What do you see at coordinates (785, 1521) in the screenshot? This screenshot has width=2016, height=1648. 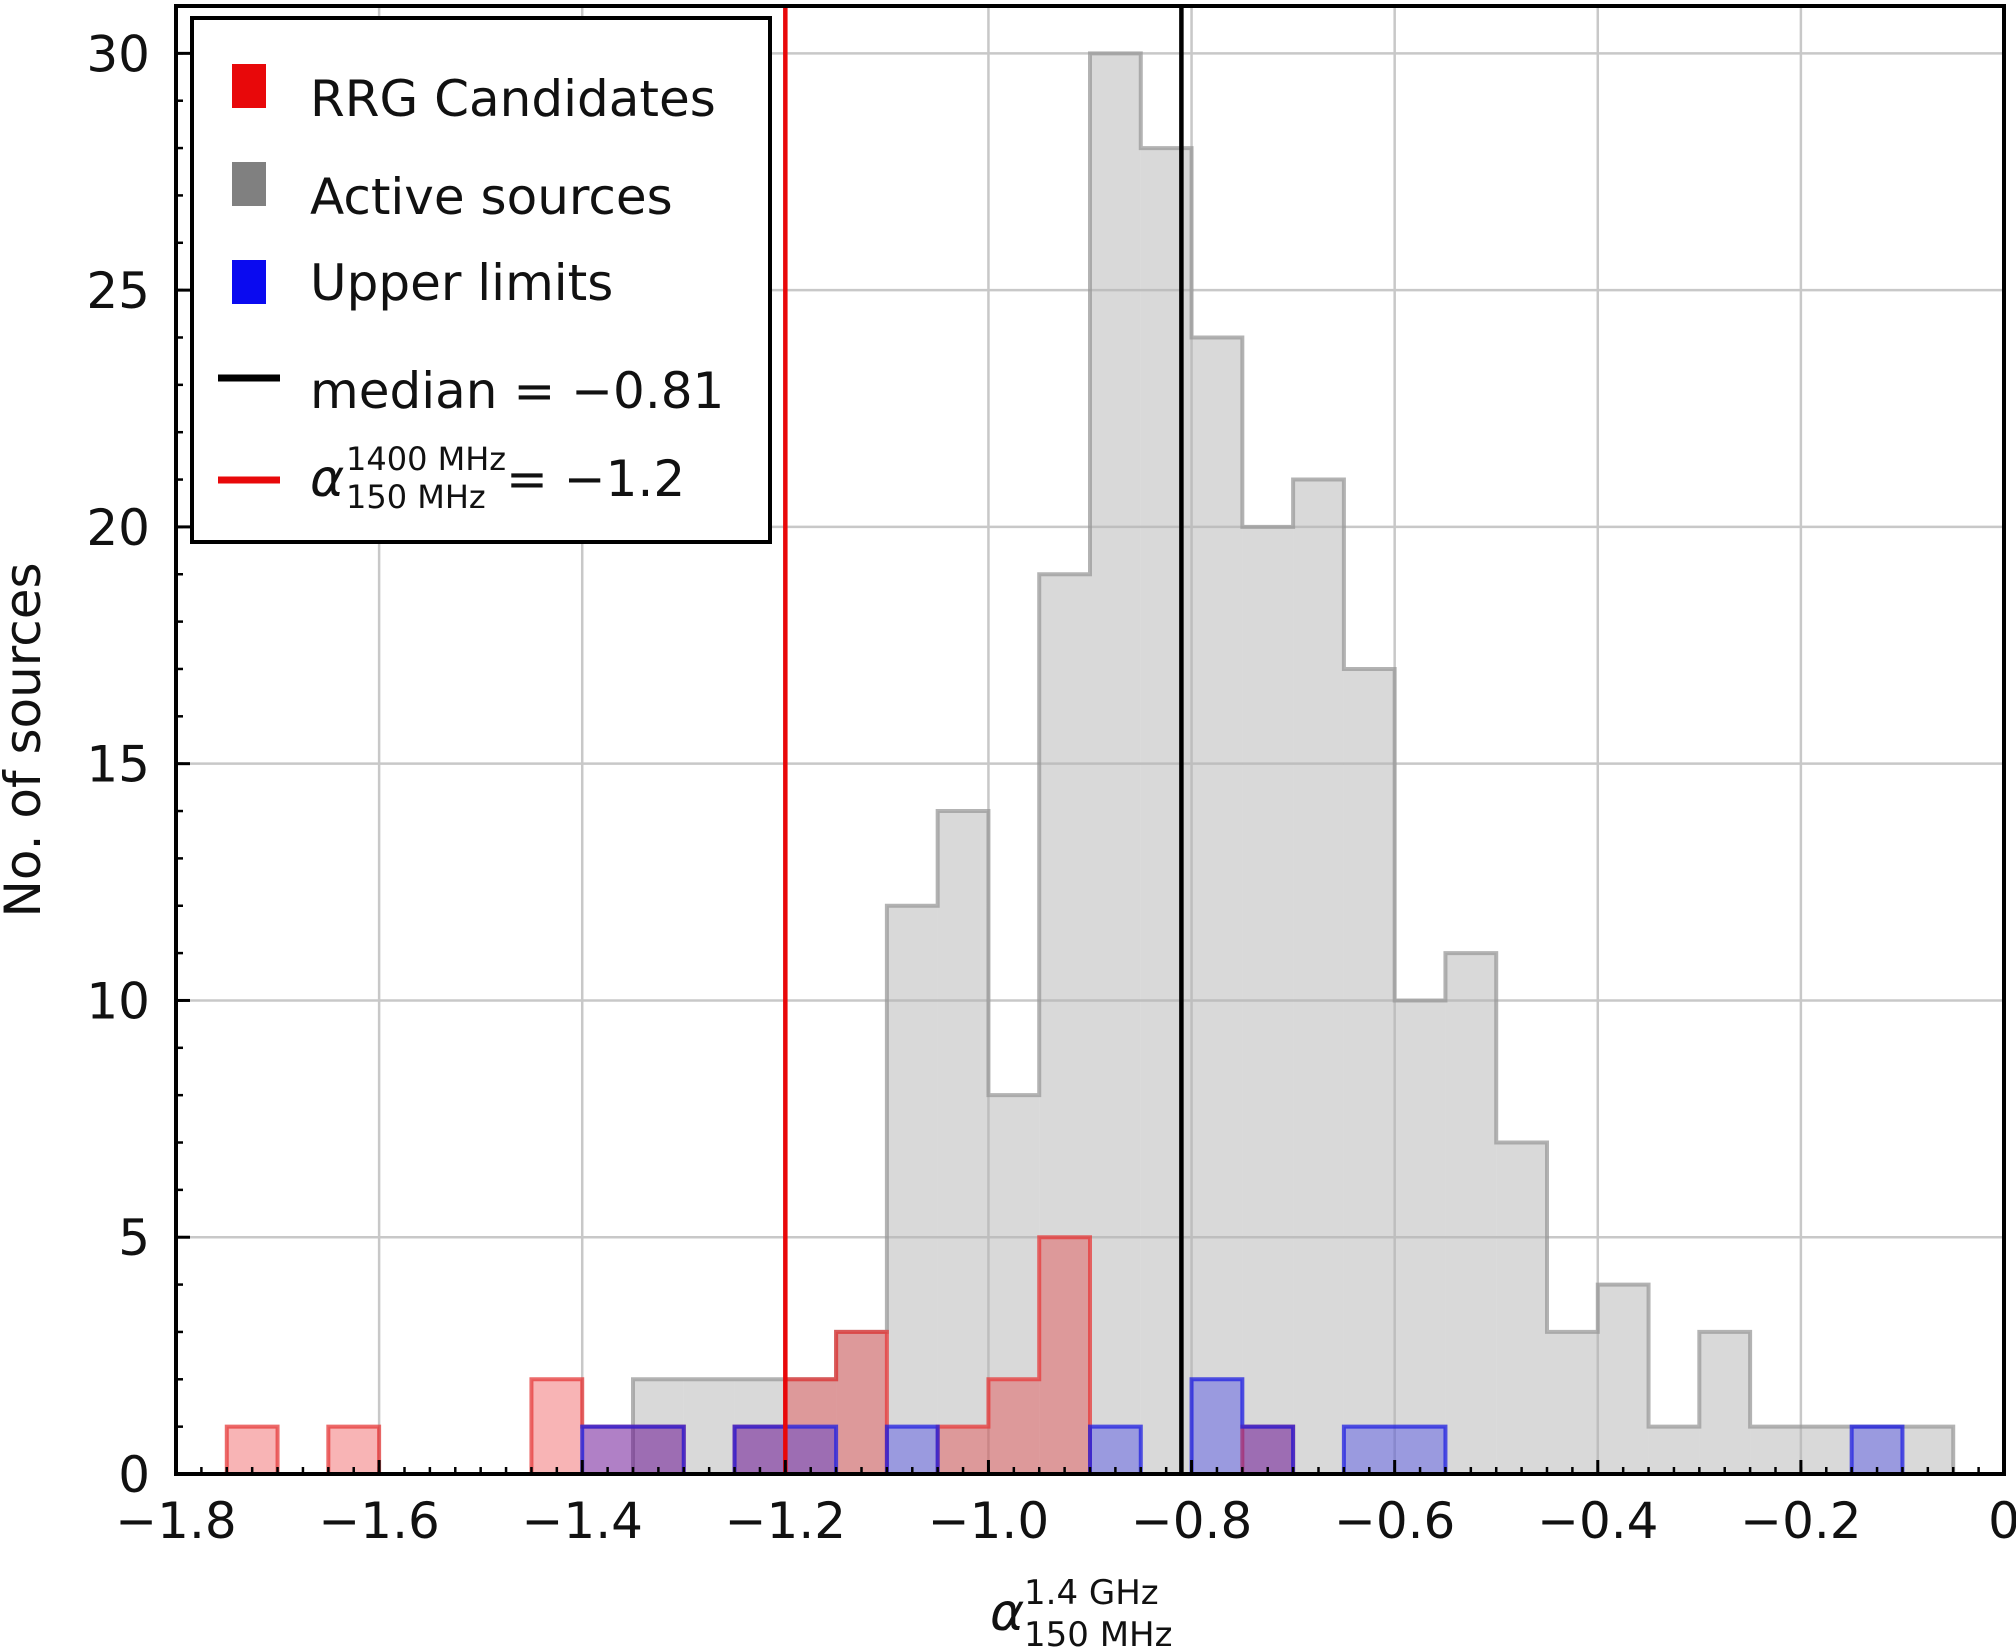 I see `x-tick-label: −1.2` at bounding box center [785, 1521].